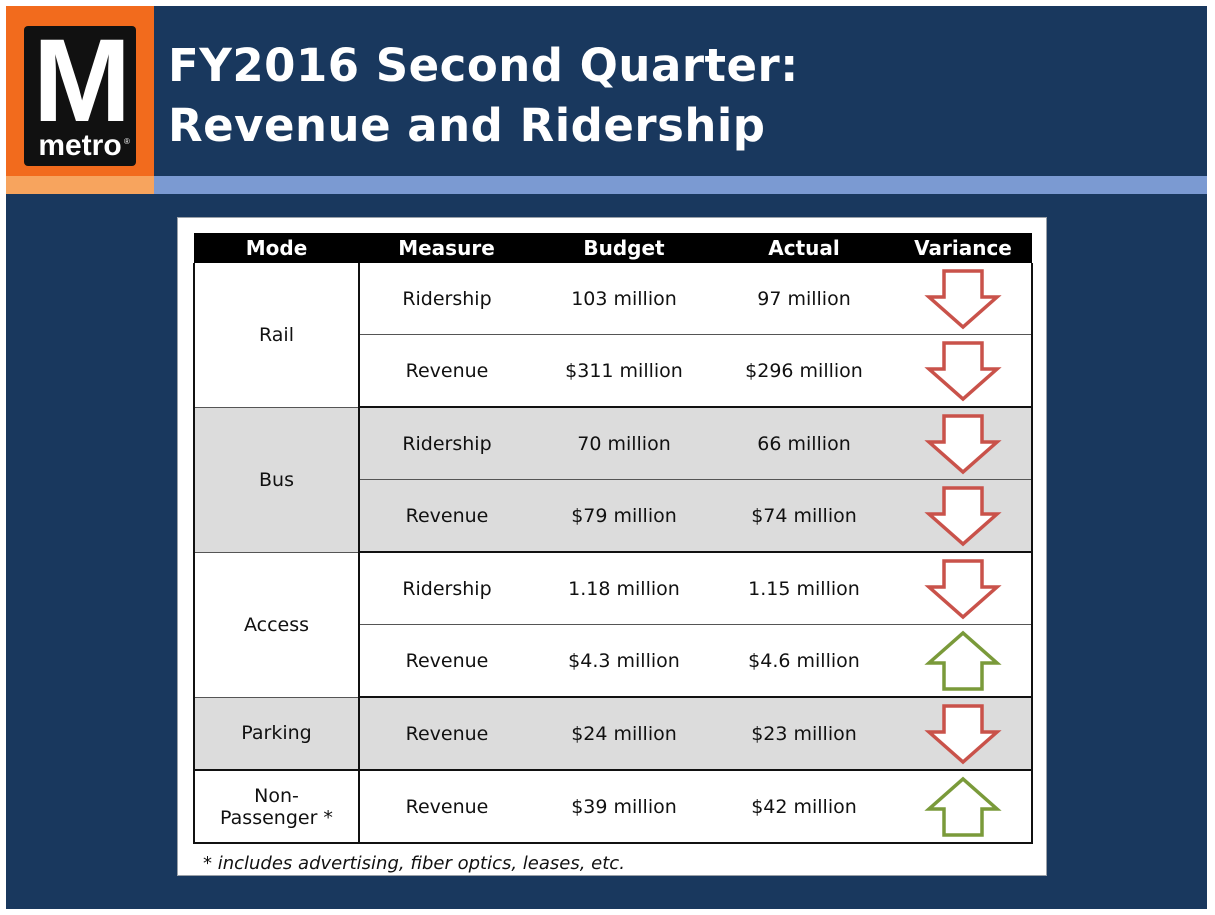 This screenshot has height=915, width=1215. Describe the element at coordinates (127, 141) in the screenshot. I see `logo-registered-mark: ®` at that location.